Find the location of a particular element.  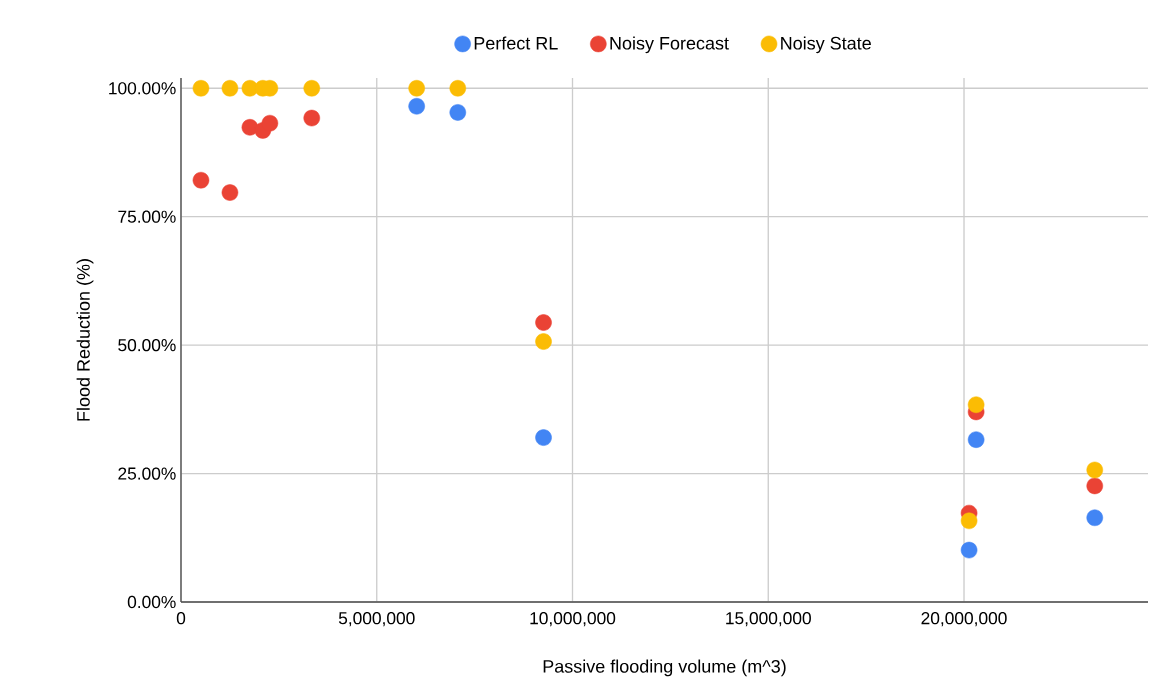

legend-label: Noisy State is located at coordinates (826, 45).